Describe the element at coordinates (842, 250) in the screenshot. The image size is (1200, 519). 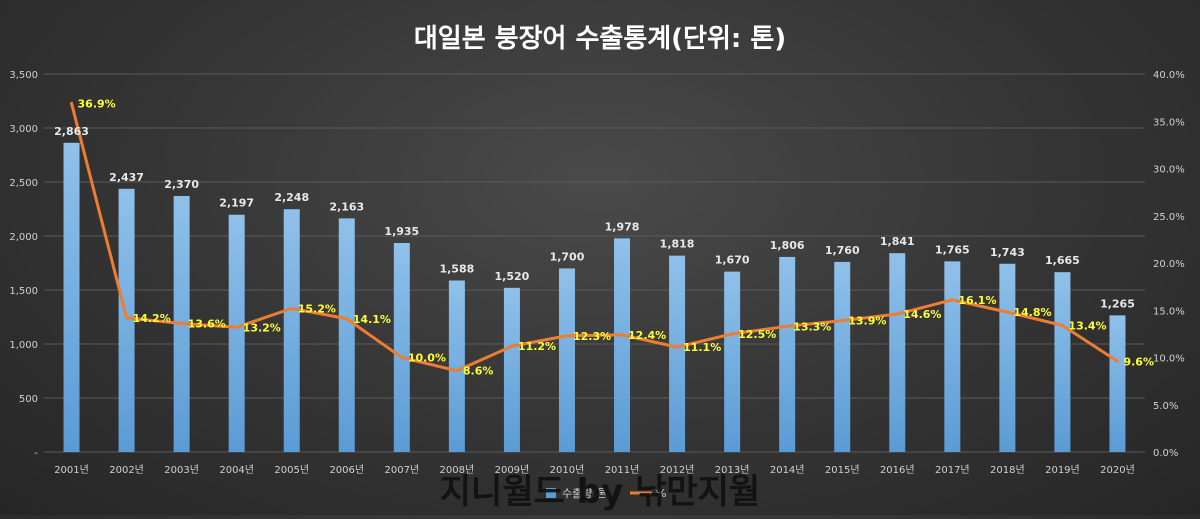
I see `bar-value-label: 1,760` at that location.